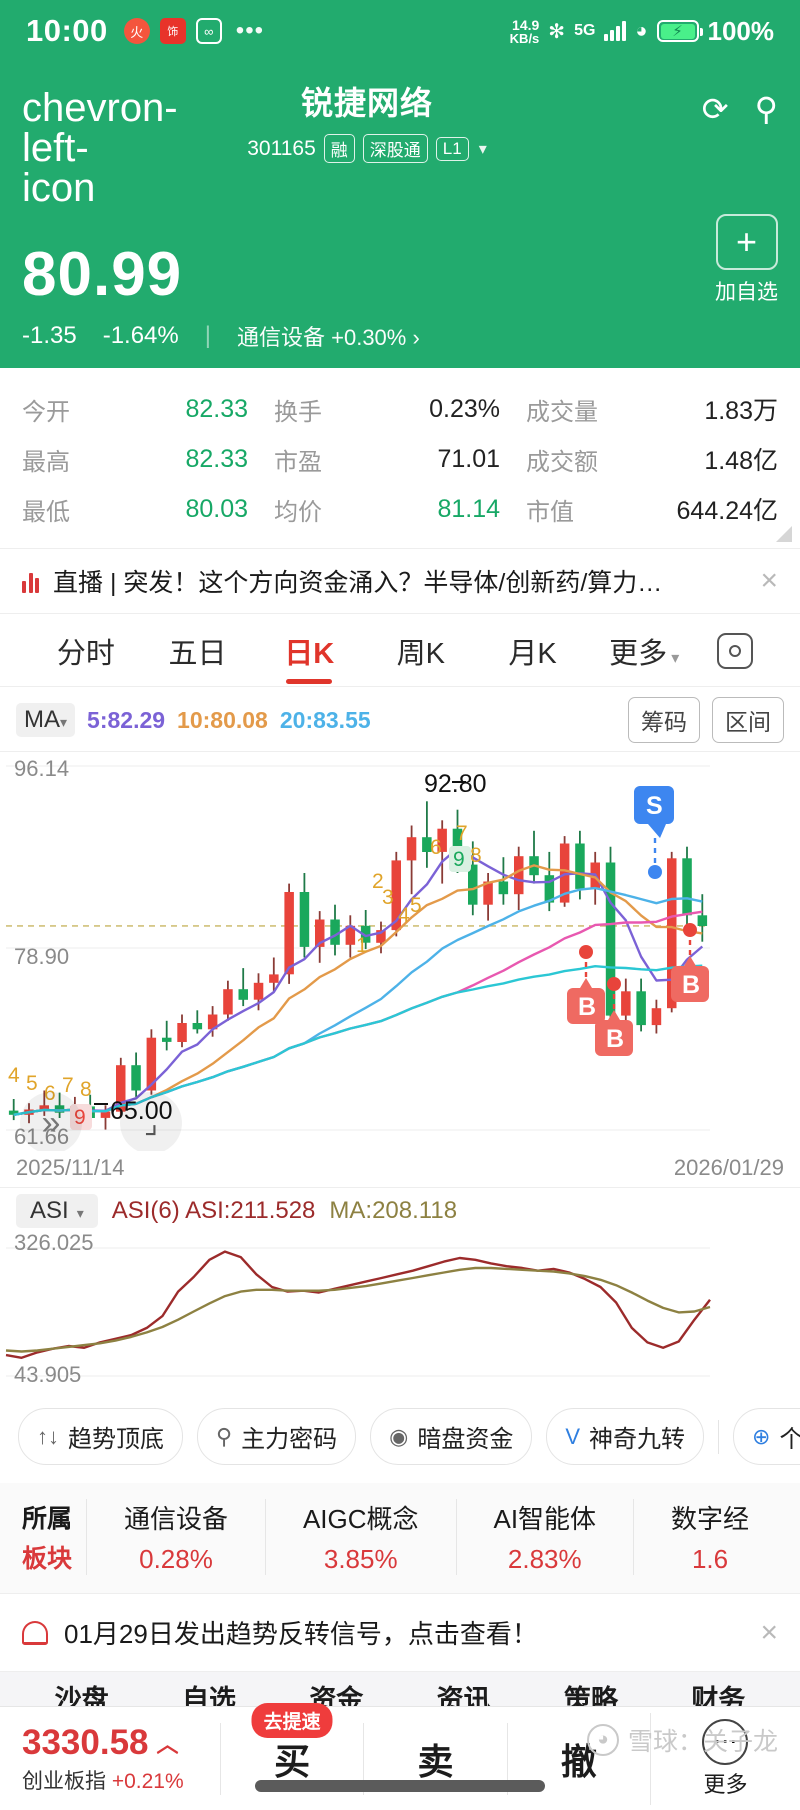 The image size is (800, 1810). What do you see at coordinates (544, 1537) in the screenshot?
I see `sector-item: AI智能体 2.83%` at bounding box center [544, 1537].